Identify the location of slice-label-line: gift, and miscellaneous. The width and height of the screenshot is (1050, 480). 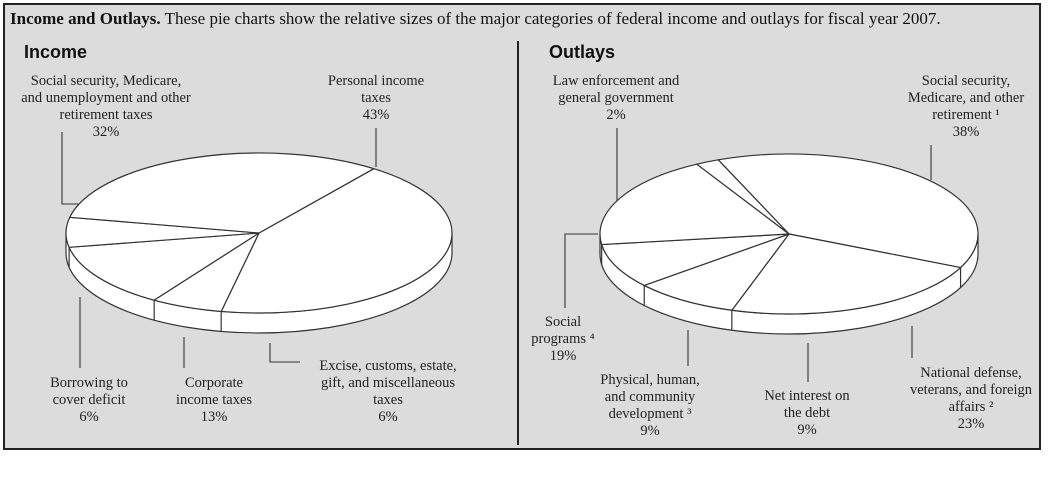
(388, 383).